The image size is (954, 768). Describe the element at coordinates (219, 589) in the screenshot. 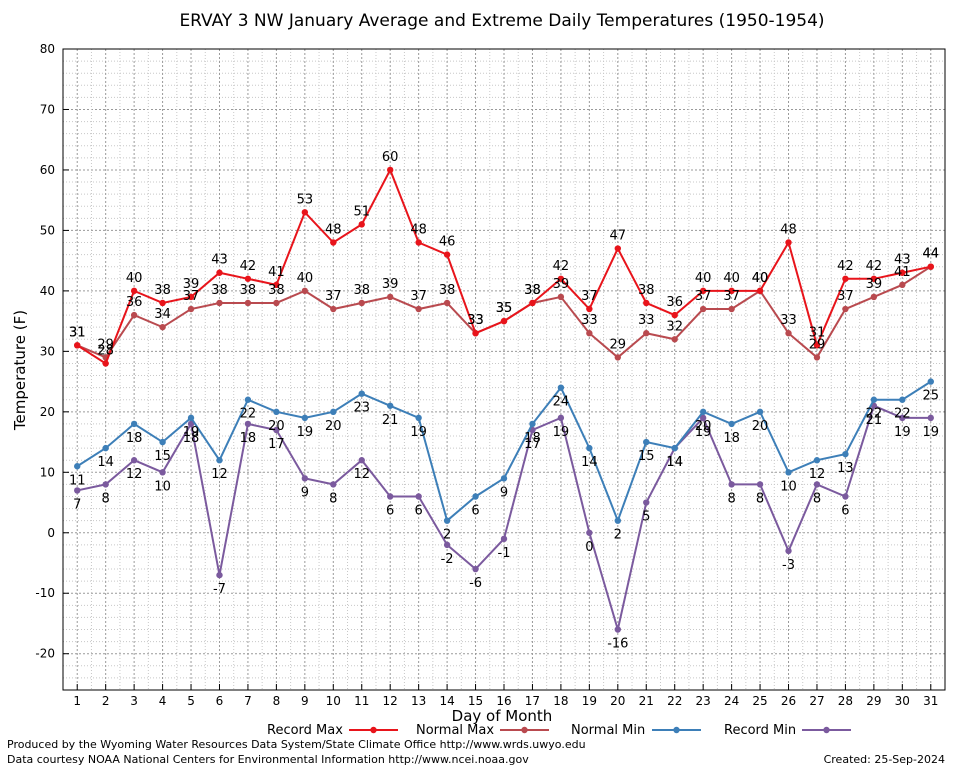

I see `data-label: -7` at that location.